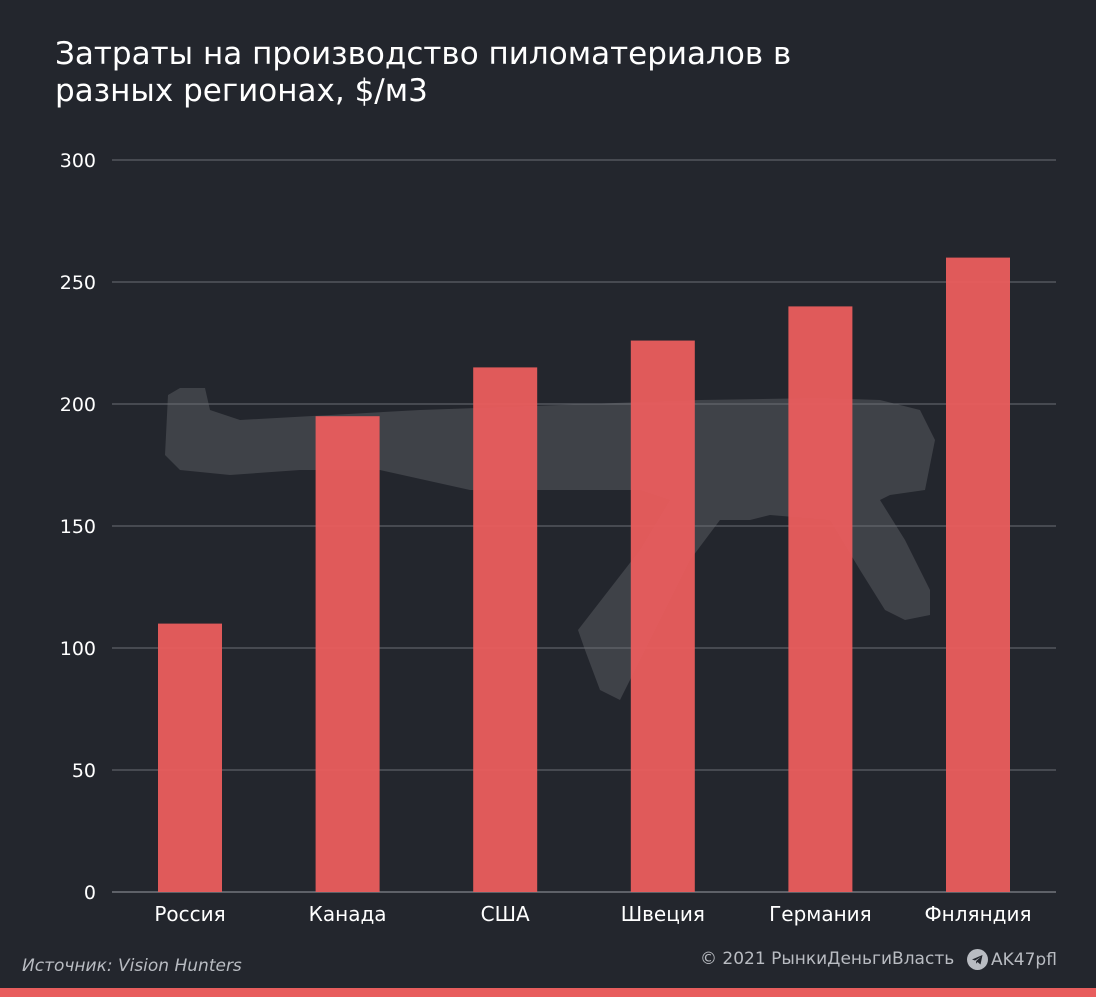  I want to click on y-tick-label: 150, so click(78, 527).